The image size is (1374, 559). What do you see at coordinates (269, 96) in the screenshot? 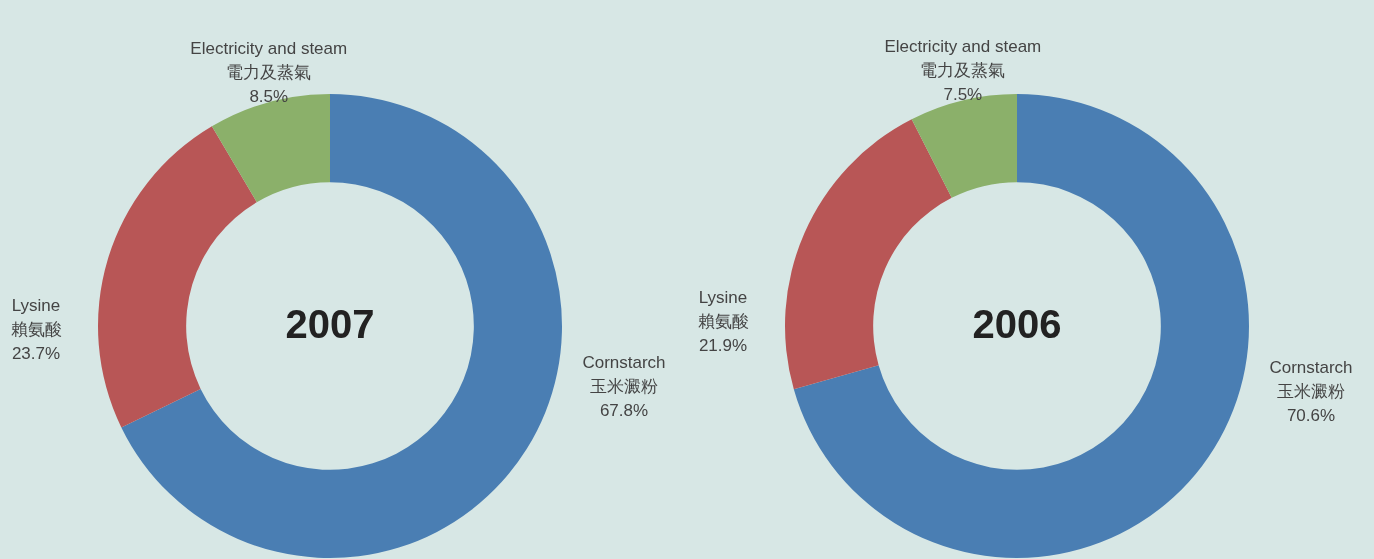
I see `data-label: 8.5%` at bounding box center [269, 96].